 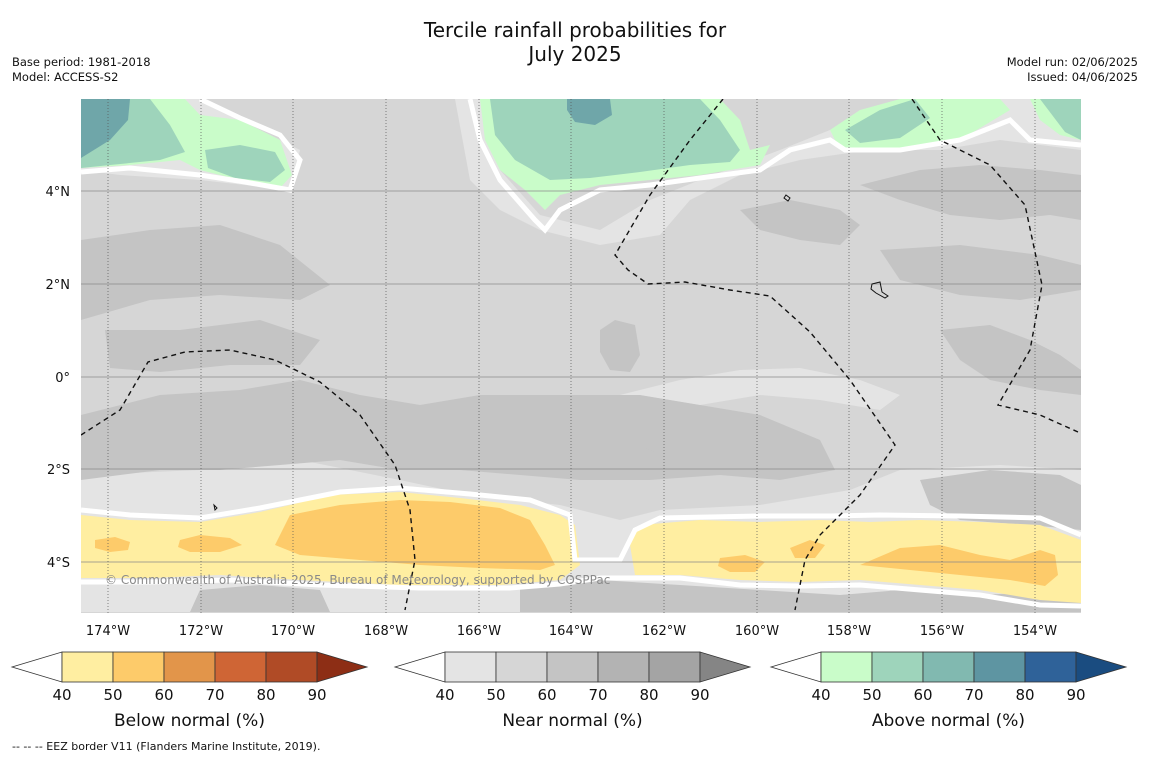 I want to click on title-line-1: Tercile rainfall probabilities for, so click(x=575, y=30).